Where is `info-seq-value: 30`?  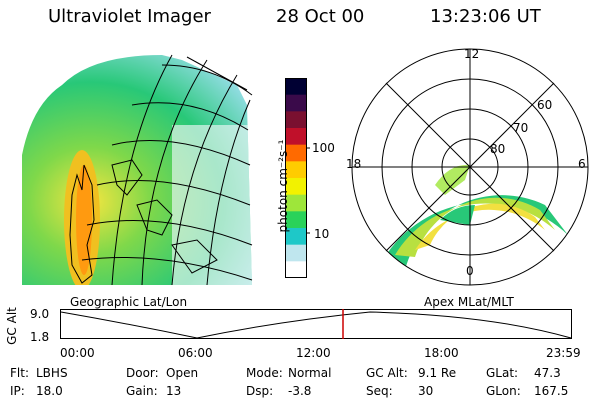 info-seq-value: 30 is located at coordinates (426, 391).